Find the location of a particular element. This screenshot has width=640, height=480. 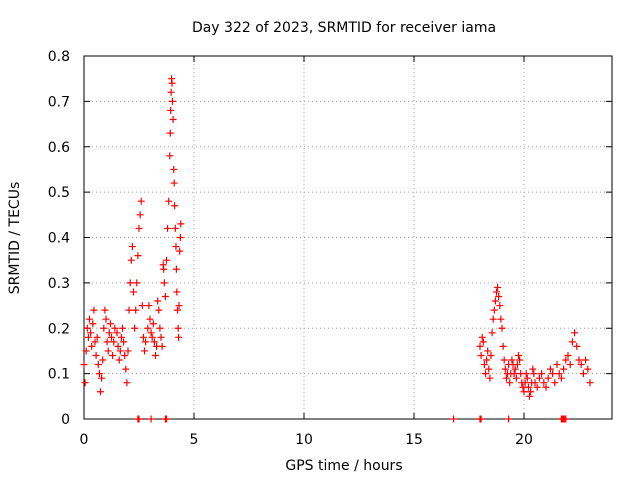

x-tick-label: 10 is located at coordinates (304, 440).